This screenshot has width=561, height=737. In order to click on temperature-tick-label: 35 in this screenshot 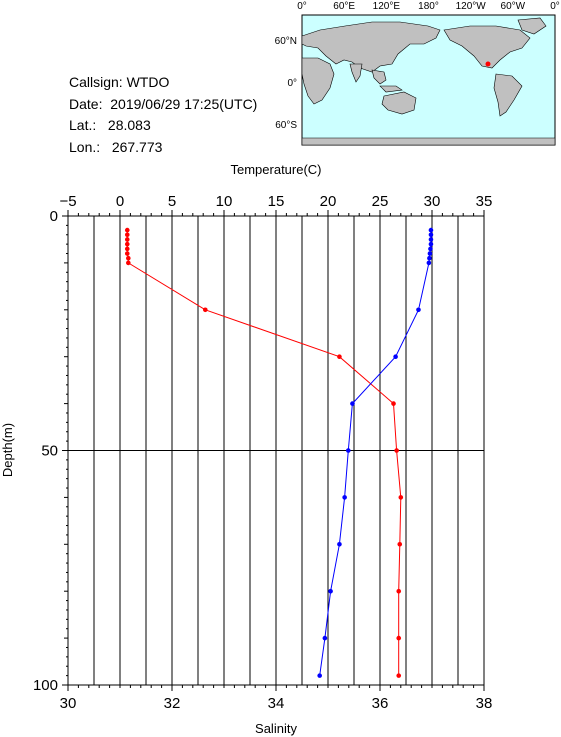, I will do `click(484, 201)`.